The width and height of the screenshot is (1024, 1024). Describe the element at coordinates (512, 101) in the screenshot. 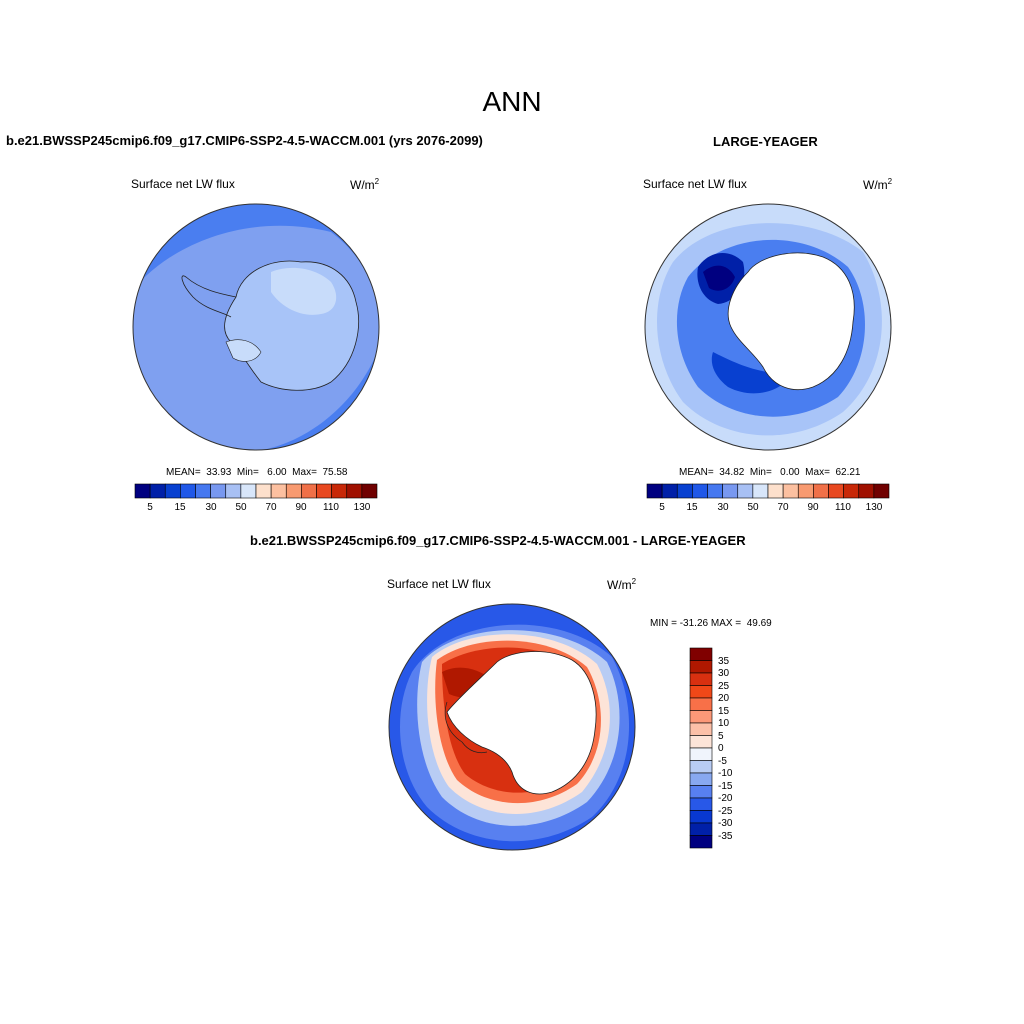

I see `figure-title: ANN` at that location.